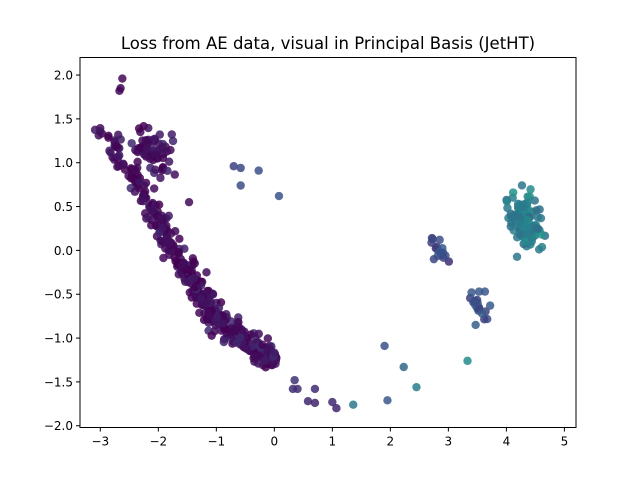 The width and height of the screenshot is (640, 480). What do you see at coordinates (100, 442) in the screenshot?
I see `x-tick-label: −3` at bounding box center [100, 442].